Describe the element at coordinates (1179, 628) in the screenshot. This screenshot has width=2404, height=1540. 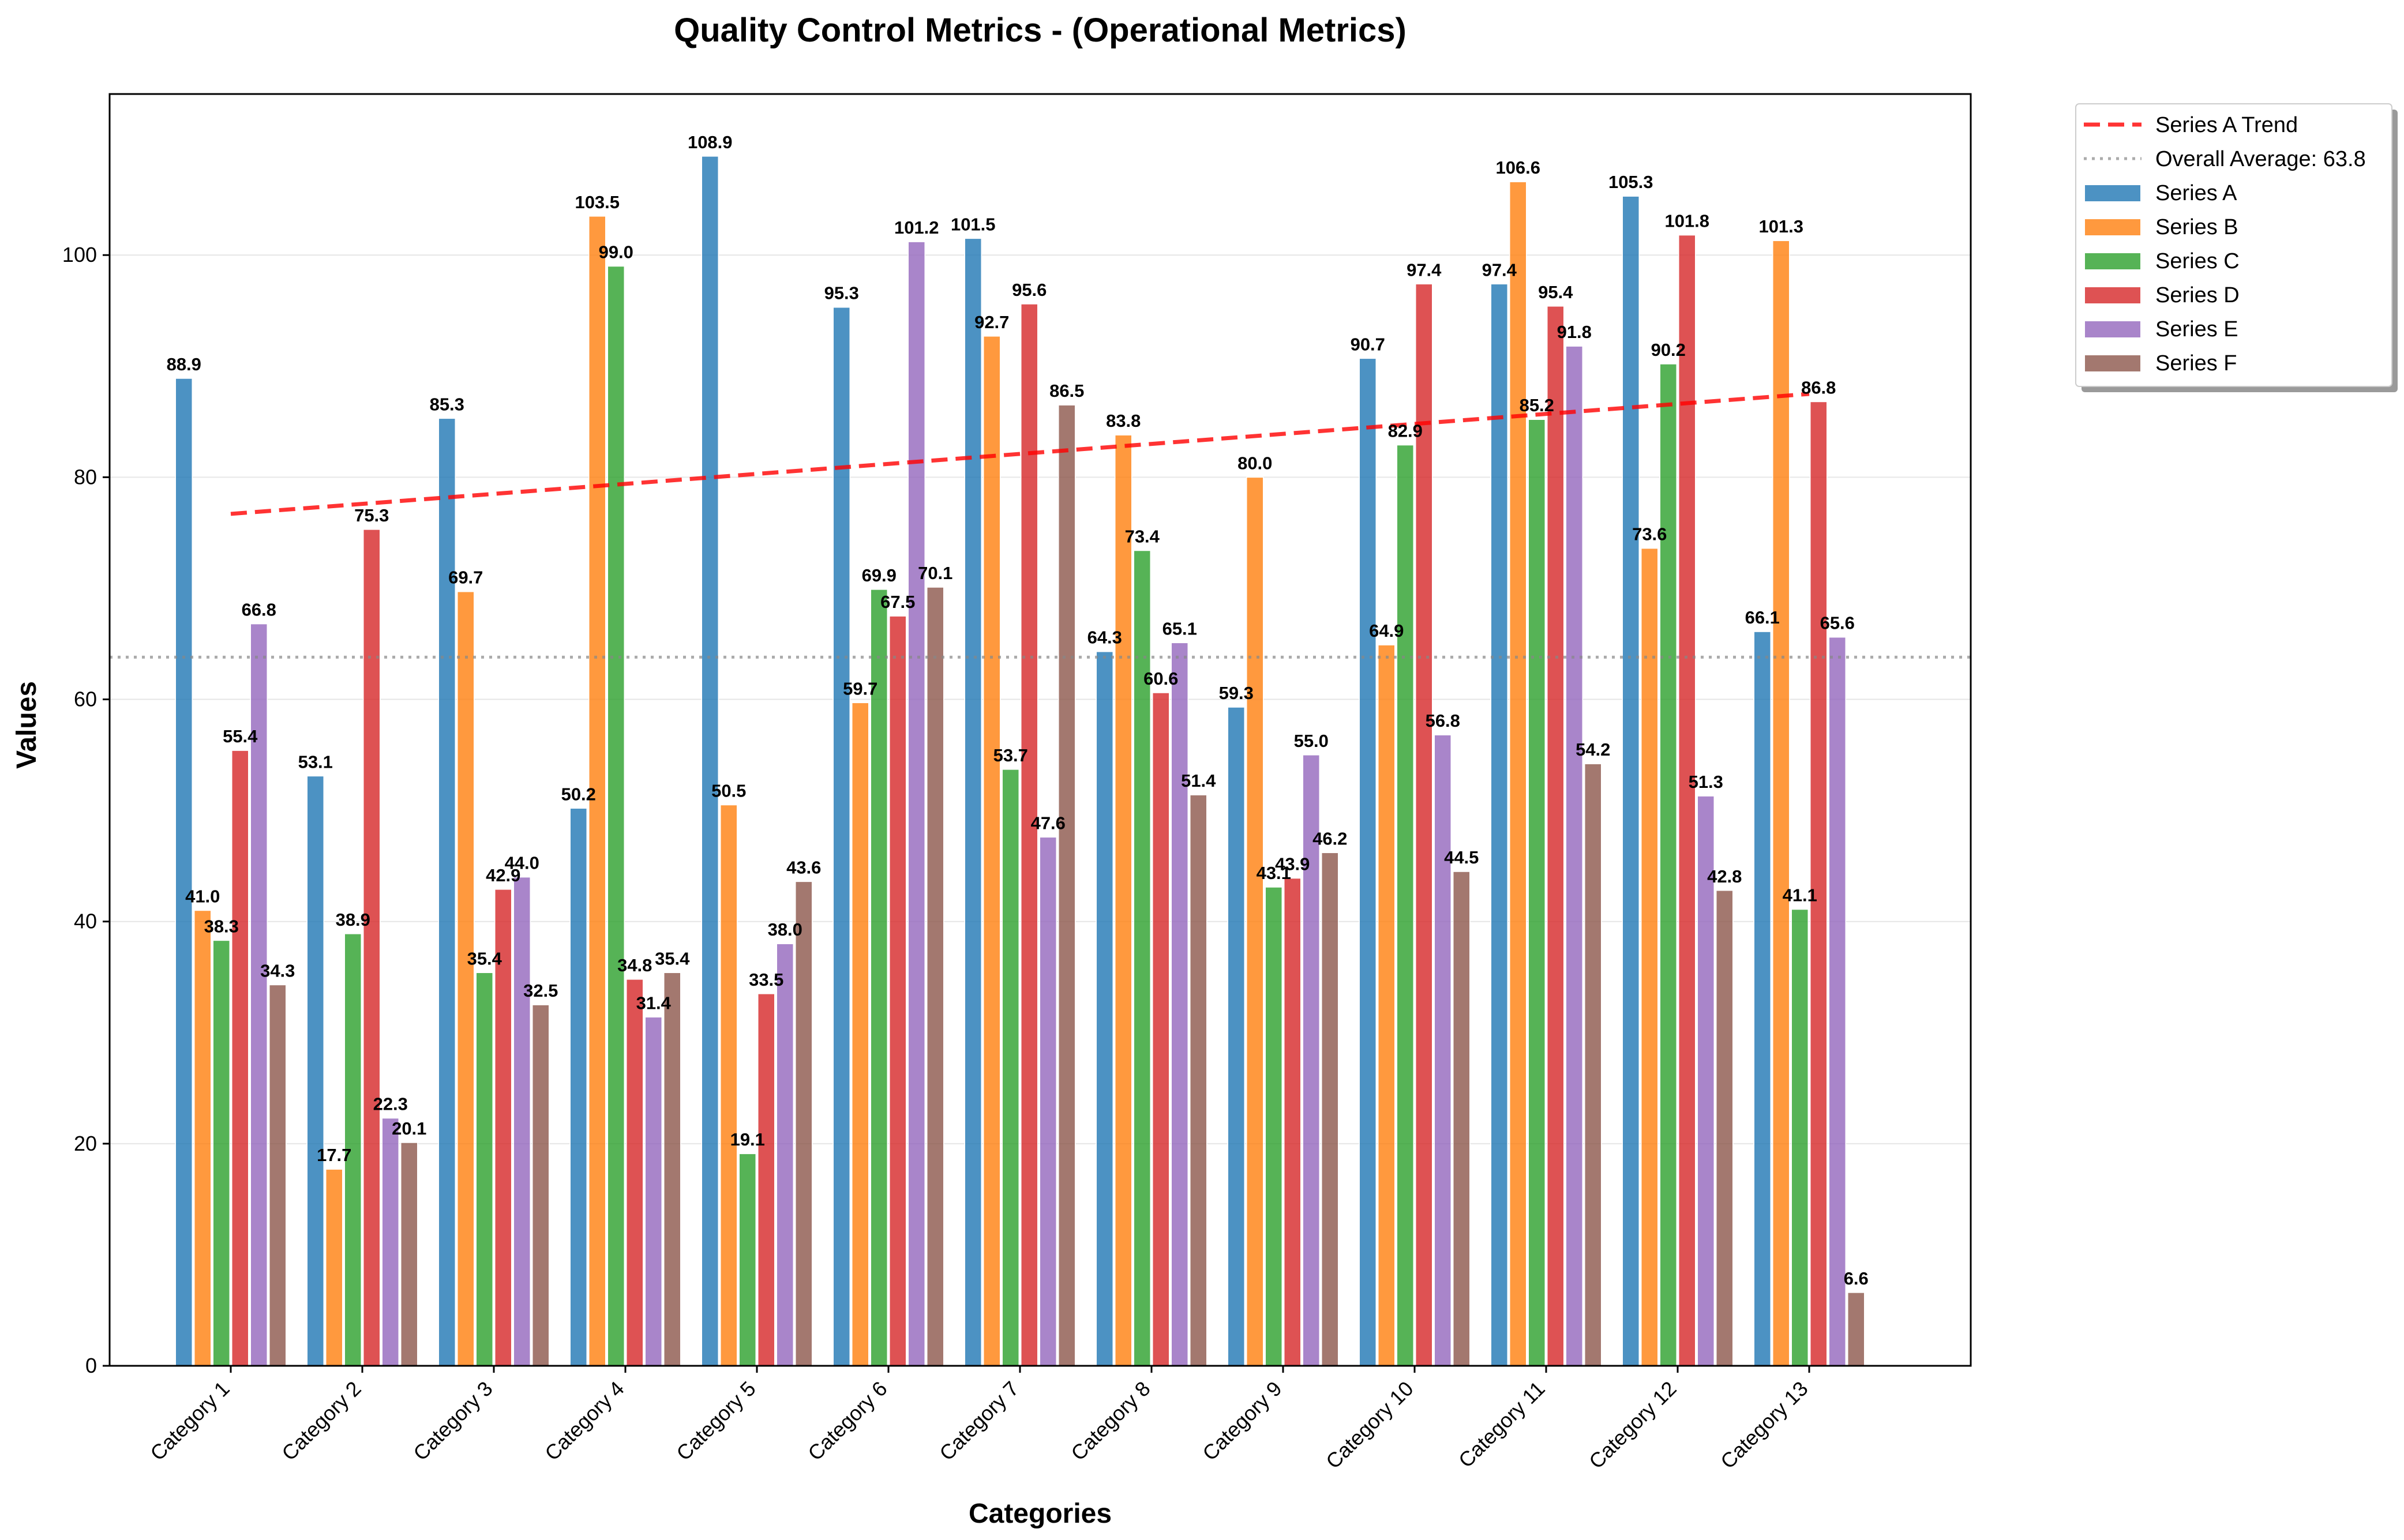
I see `data-label: 65.1` at that location.